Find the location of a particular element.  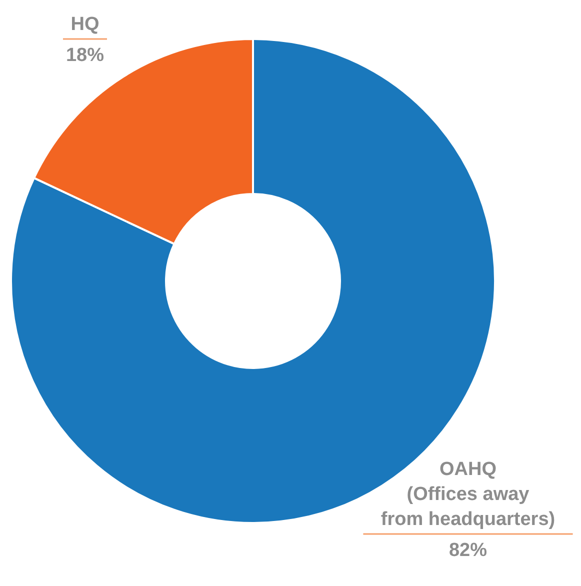

slice-label: OAHQ (Offices away from headquarters) is located at coordinates (468, 494).